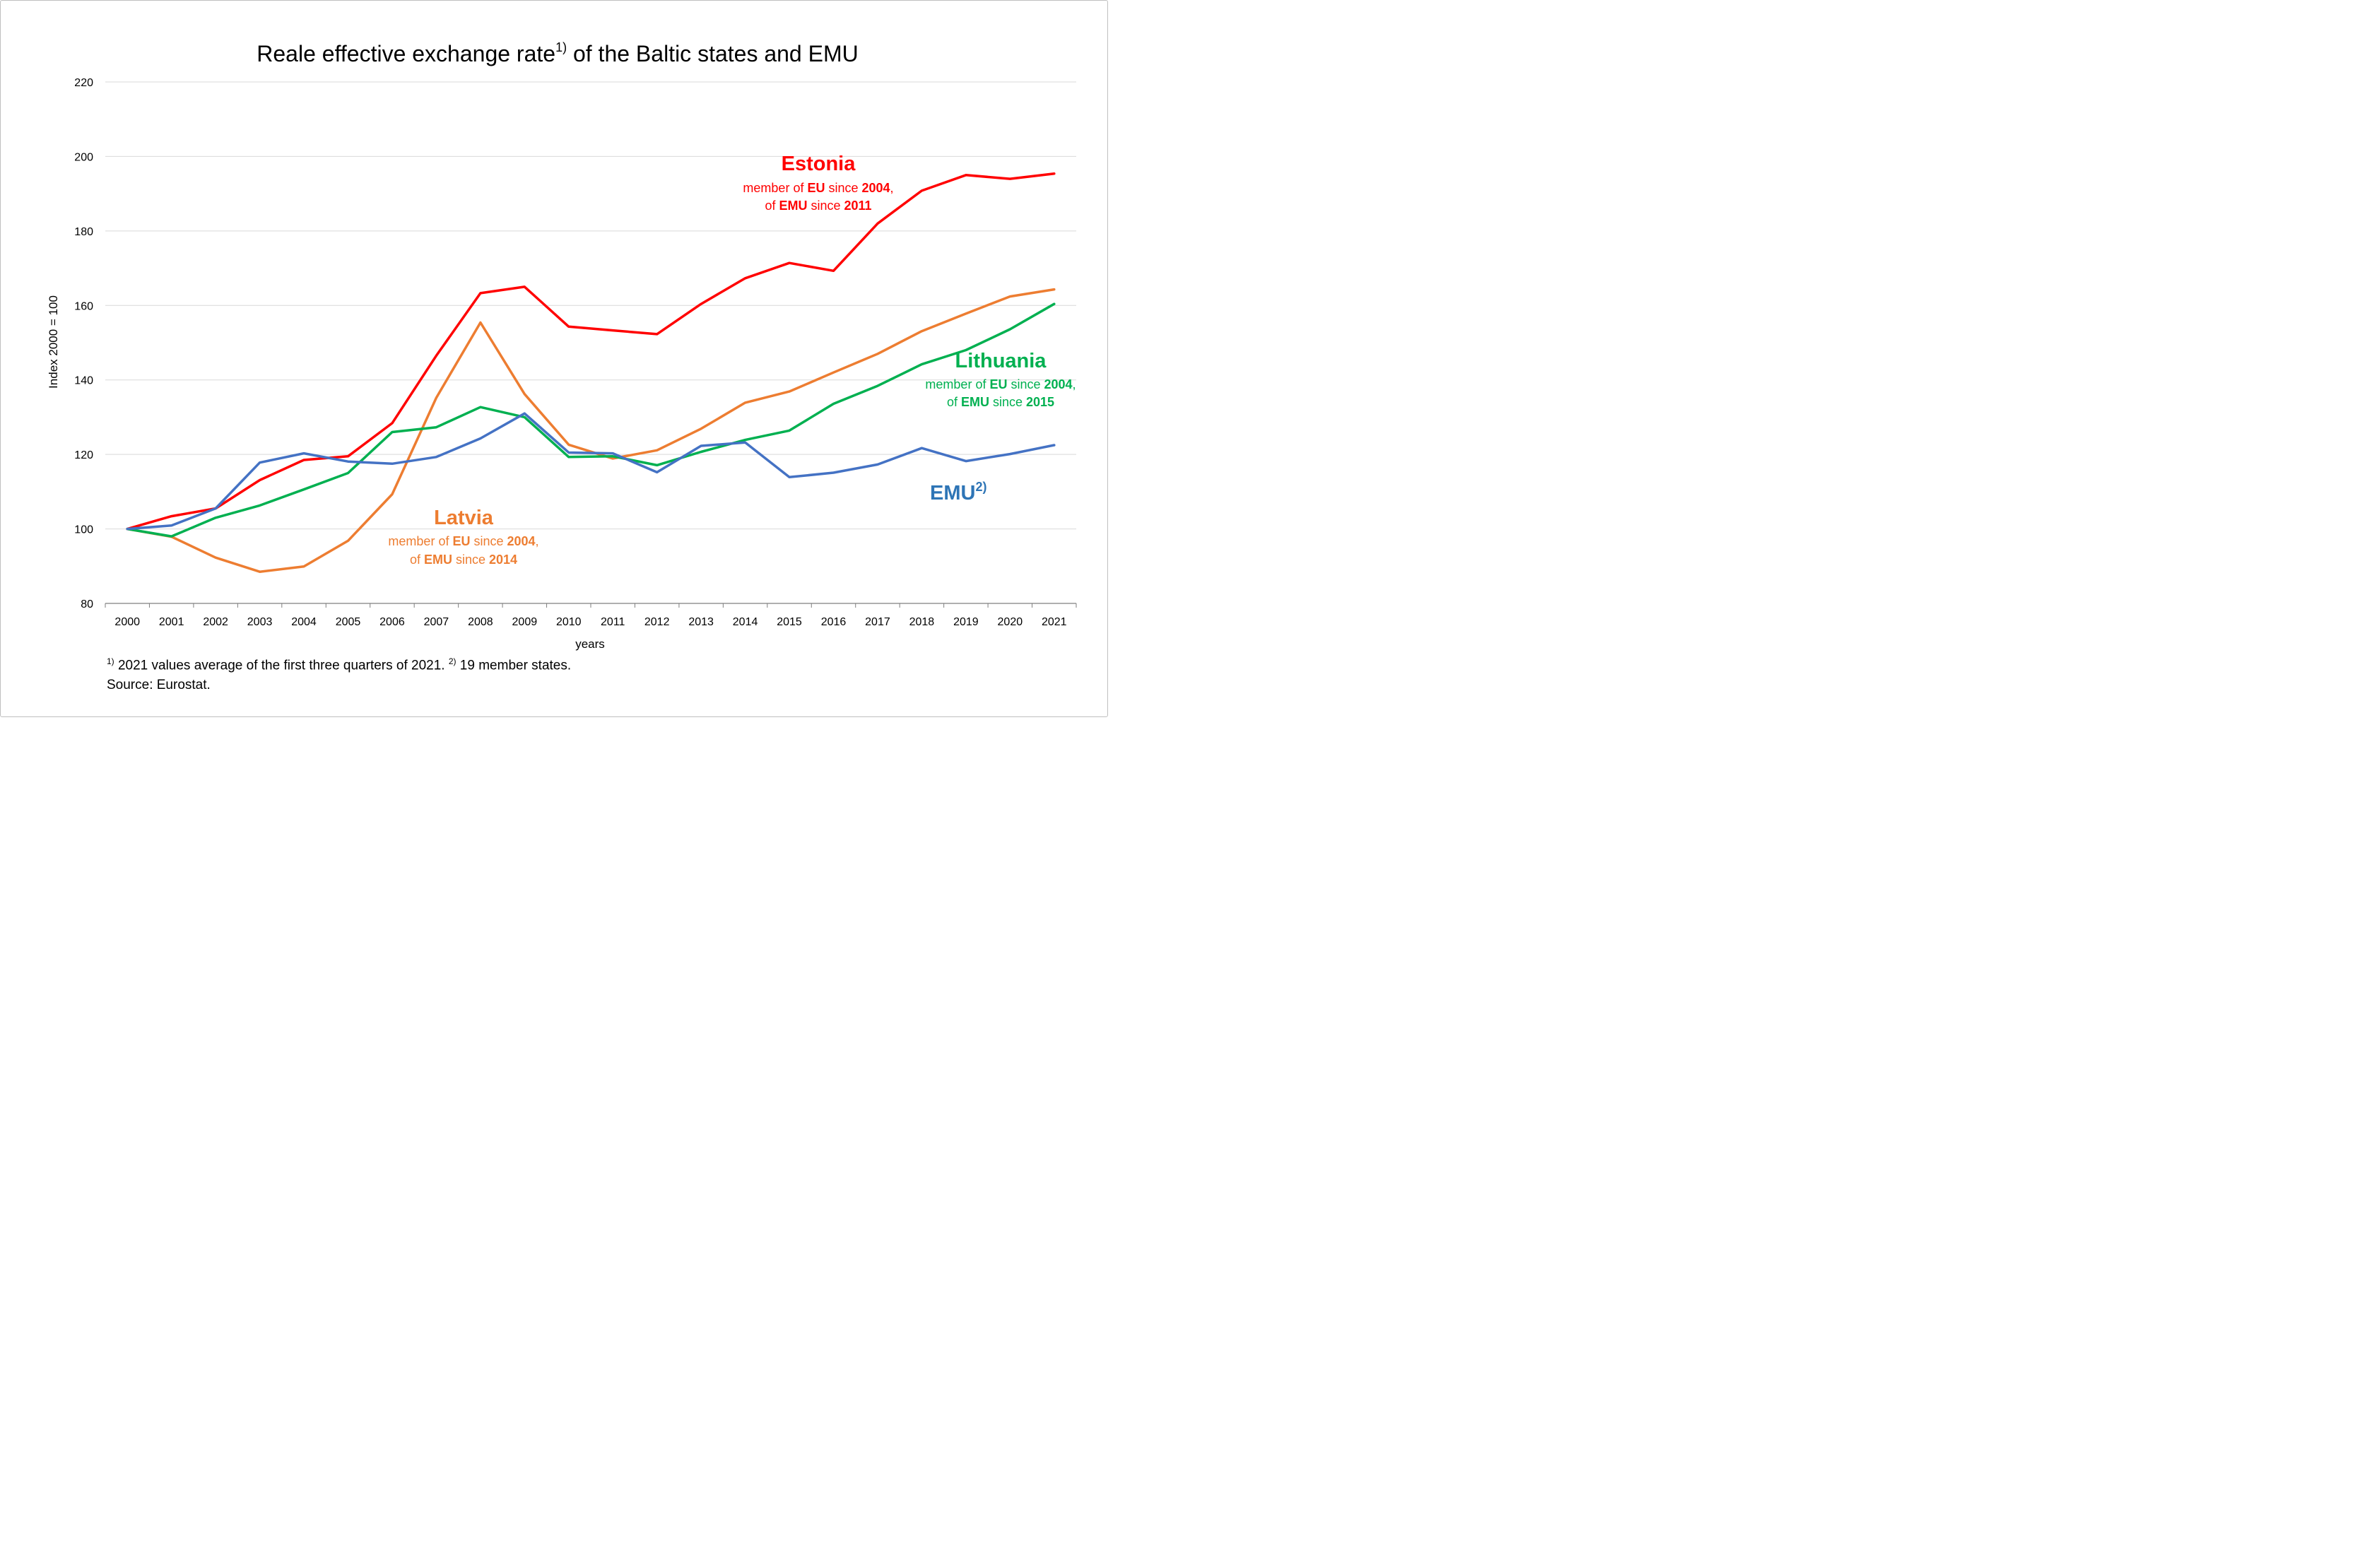  I want to click on series-line-lithuania, so click(591, 420).